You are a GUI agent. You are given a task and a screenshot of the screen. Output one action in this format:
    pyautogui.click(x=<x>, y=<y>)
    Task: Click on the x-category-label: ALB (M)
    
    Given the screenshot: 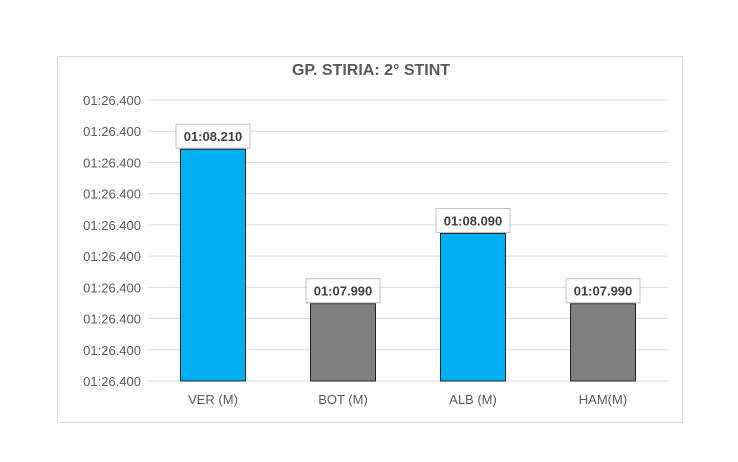 What is the action you would take?
    pyautogui.click(x=473, y=399)
    